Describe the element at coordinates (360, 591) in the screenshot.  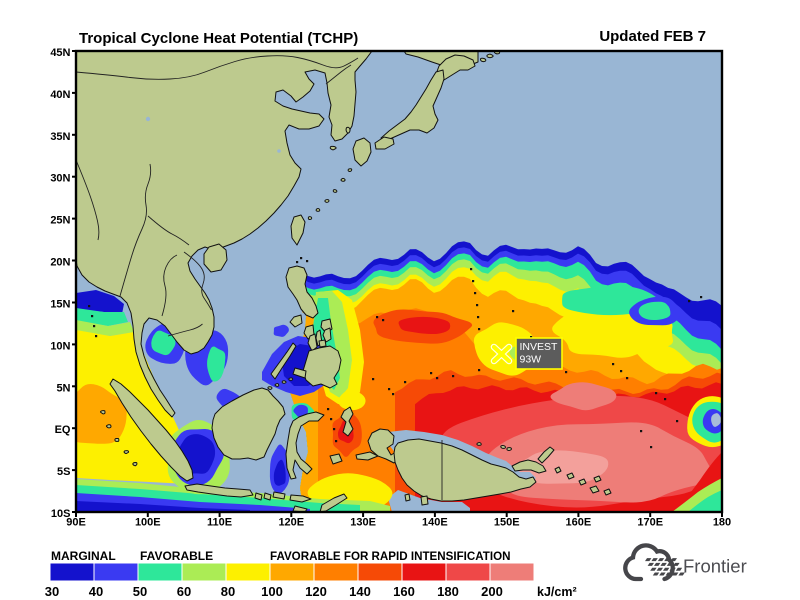
I see `svg-text: 140` at that location.